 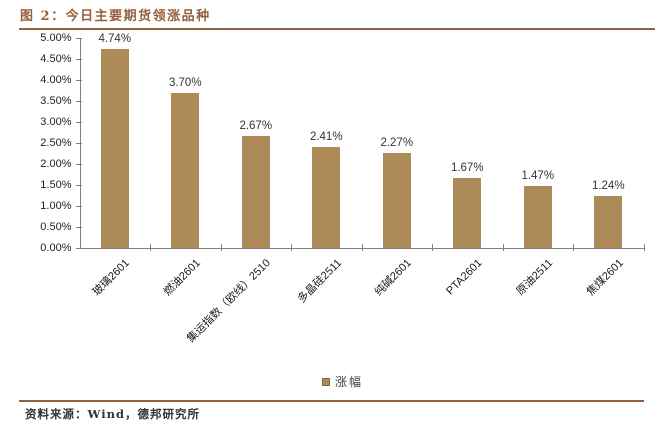 I want to click on x-category-label: 焦煤2601, so click(x=605, y=278).